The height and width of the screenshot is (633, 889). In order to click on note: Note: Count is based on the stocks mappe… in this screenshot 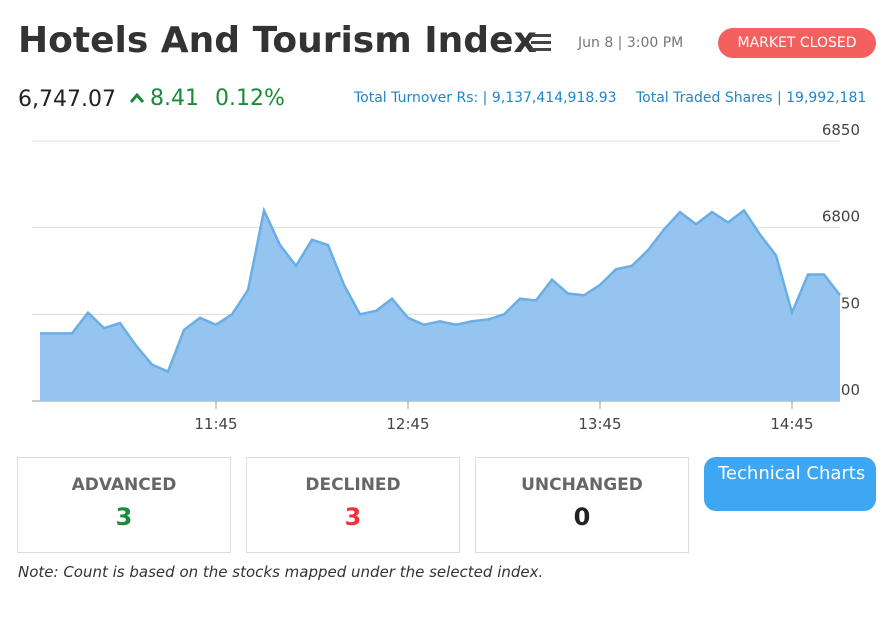, I will do `click(281, 572)`.